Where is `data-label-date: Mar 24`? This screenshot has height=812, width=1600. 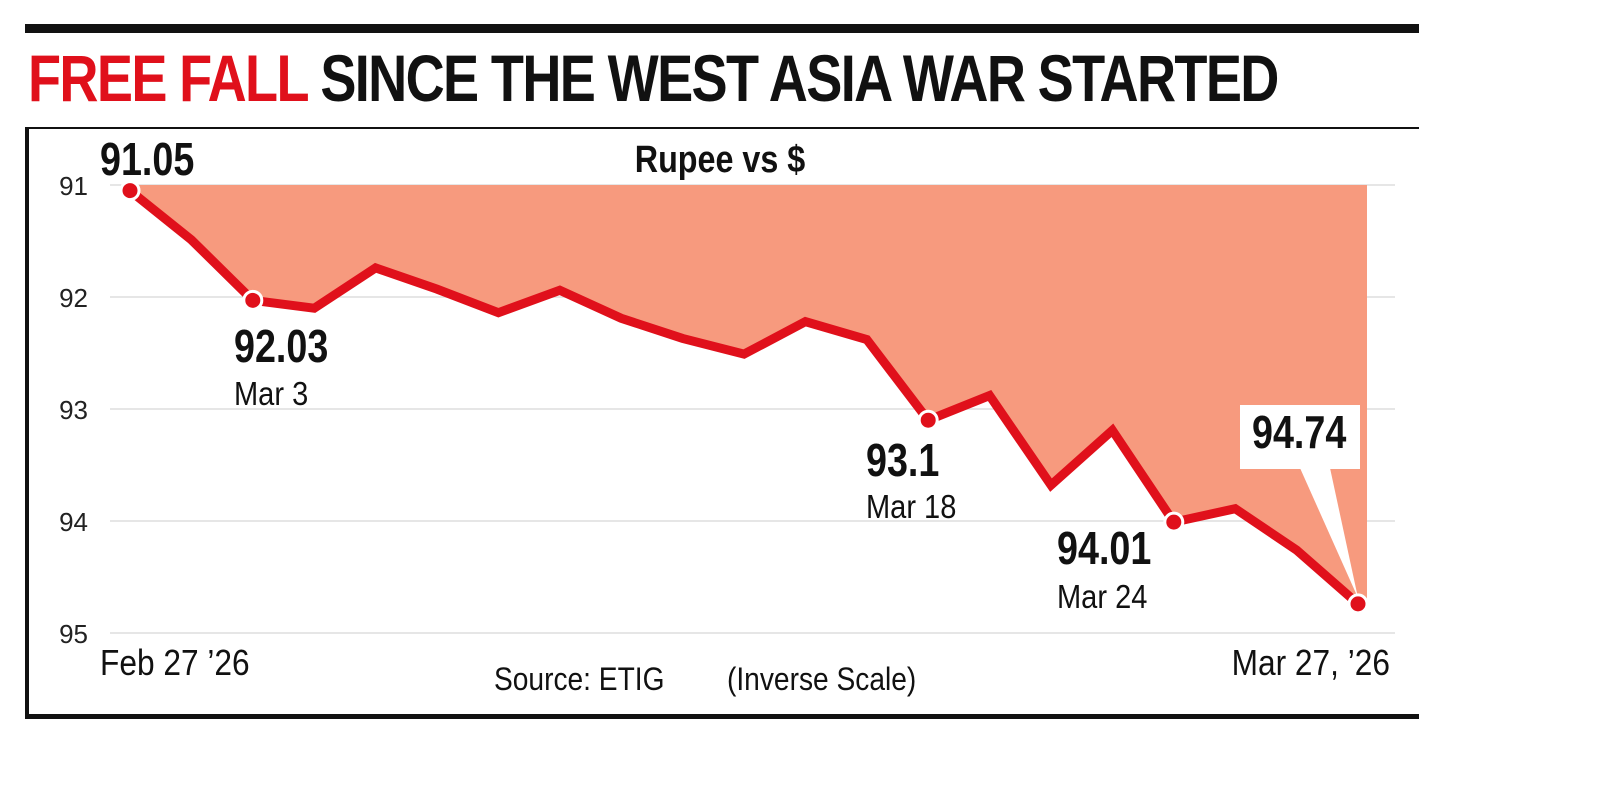
data-label-date: Mar 24 is located at coordinates (1102, 596).